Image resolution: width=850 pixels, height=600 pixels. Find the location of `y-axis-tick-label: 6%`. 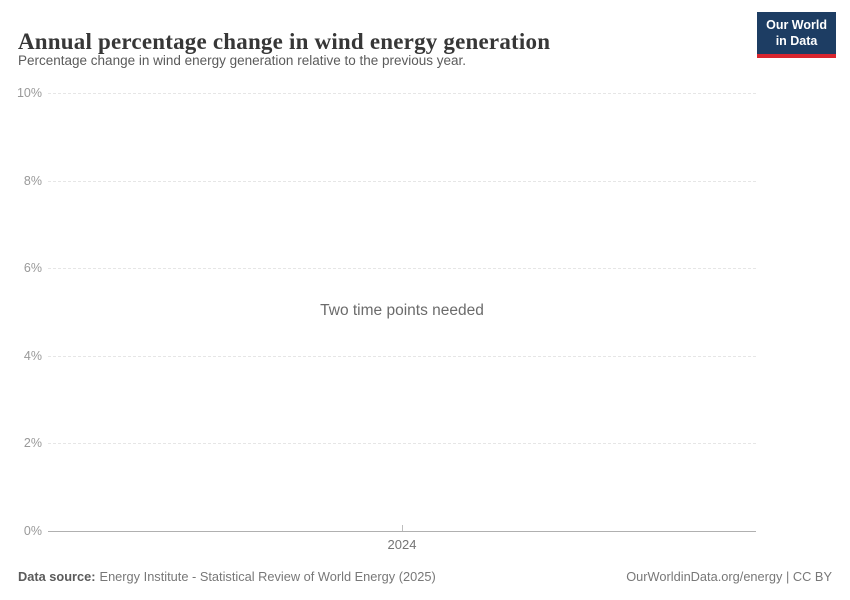

y-axis-tick-label: 6% is located at coordinates (32, 268).